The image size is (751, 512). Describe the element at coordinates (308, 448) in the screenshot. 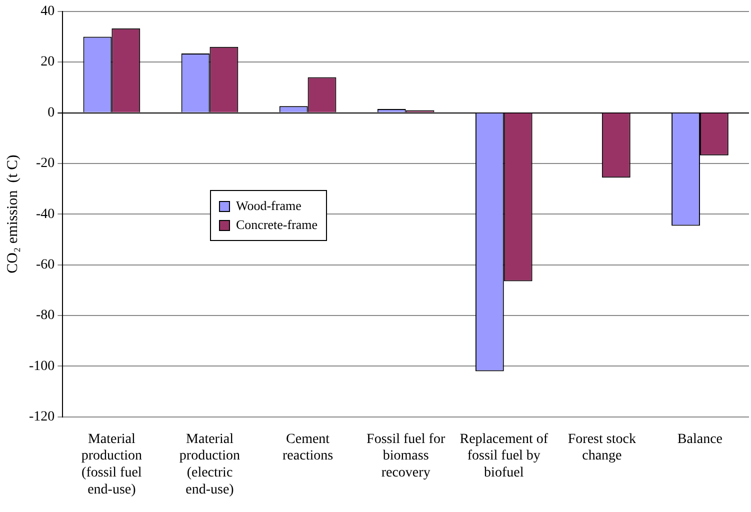

I see `x-tick-label: Cement reactions` at that location.